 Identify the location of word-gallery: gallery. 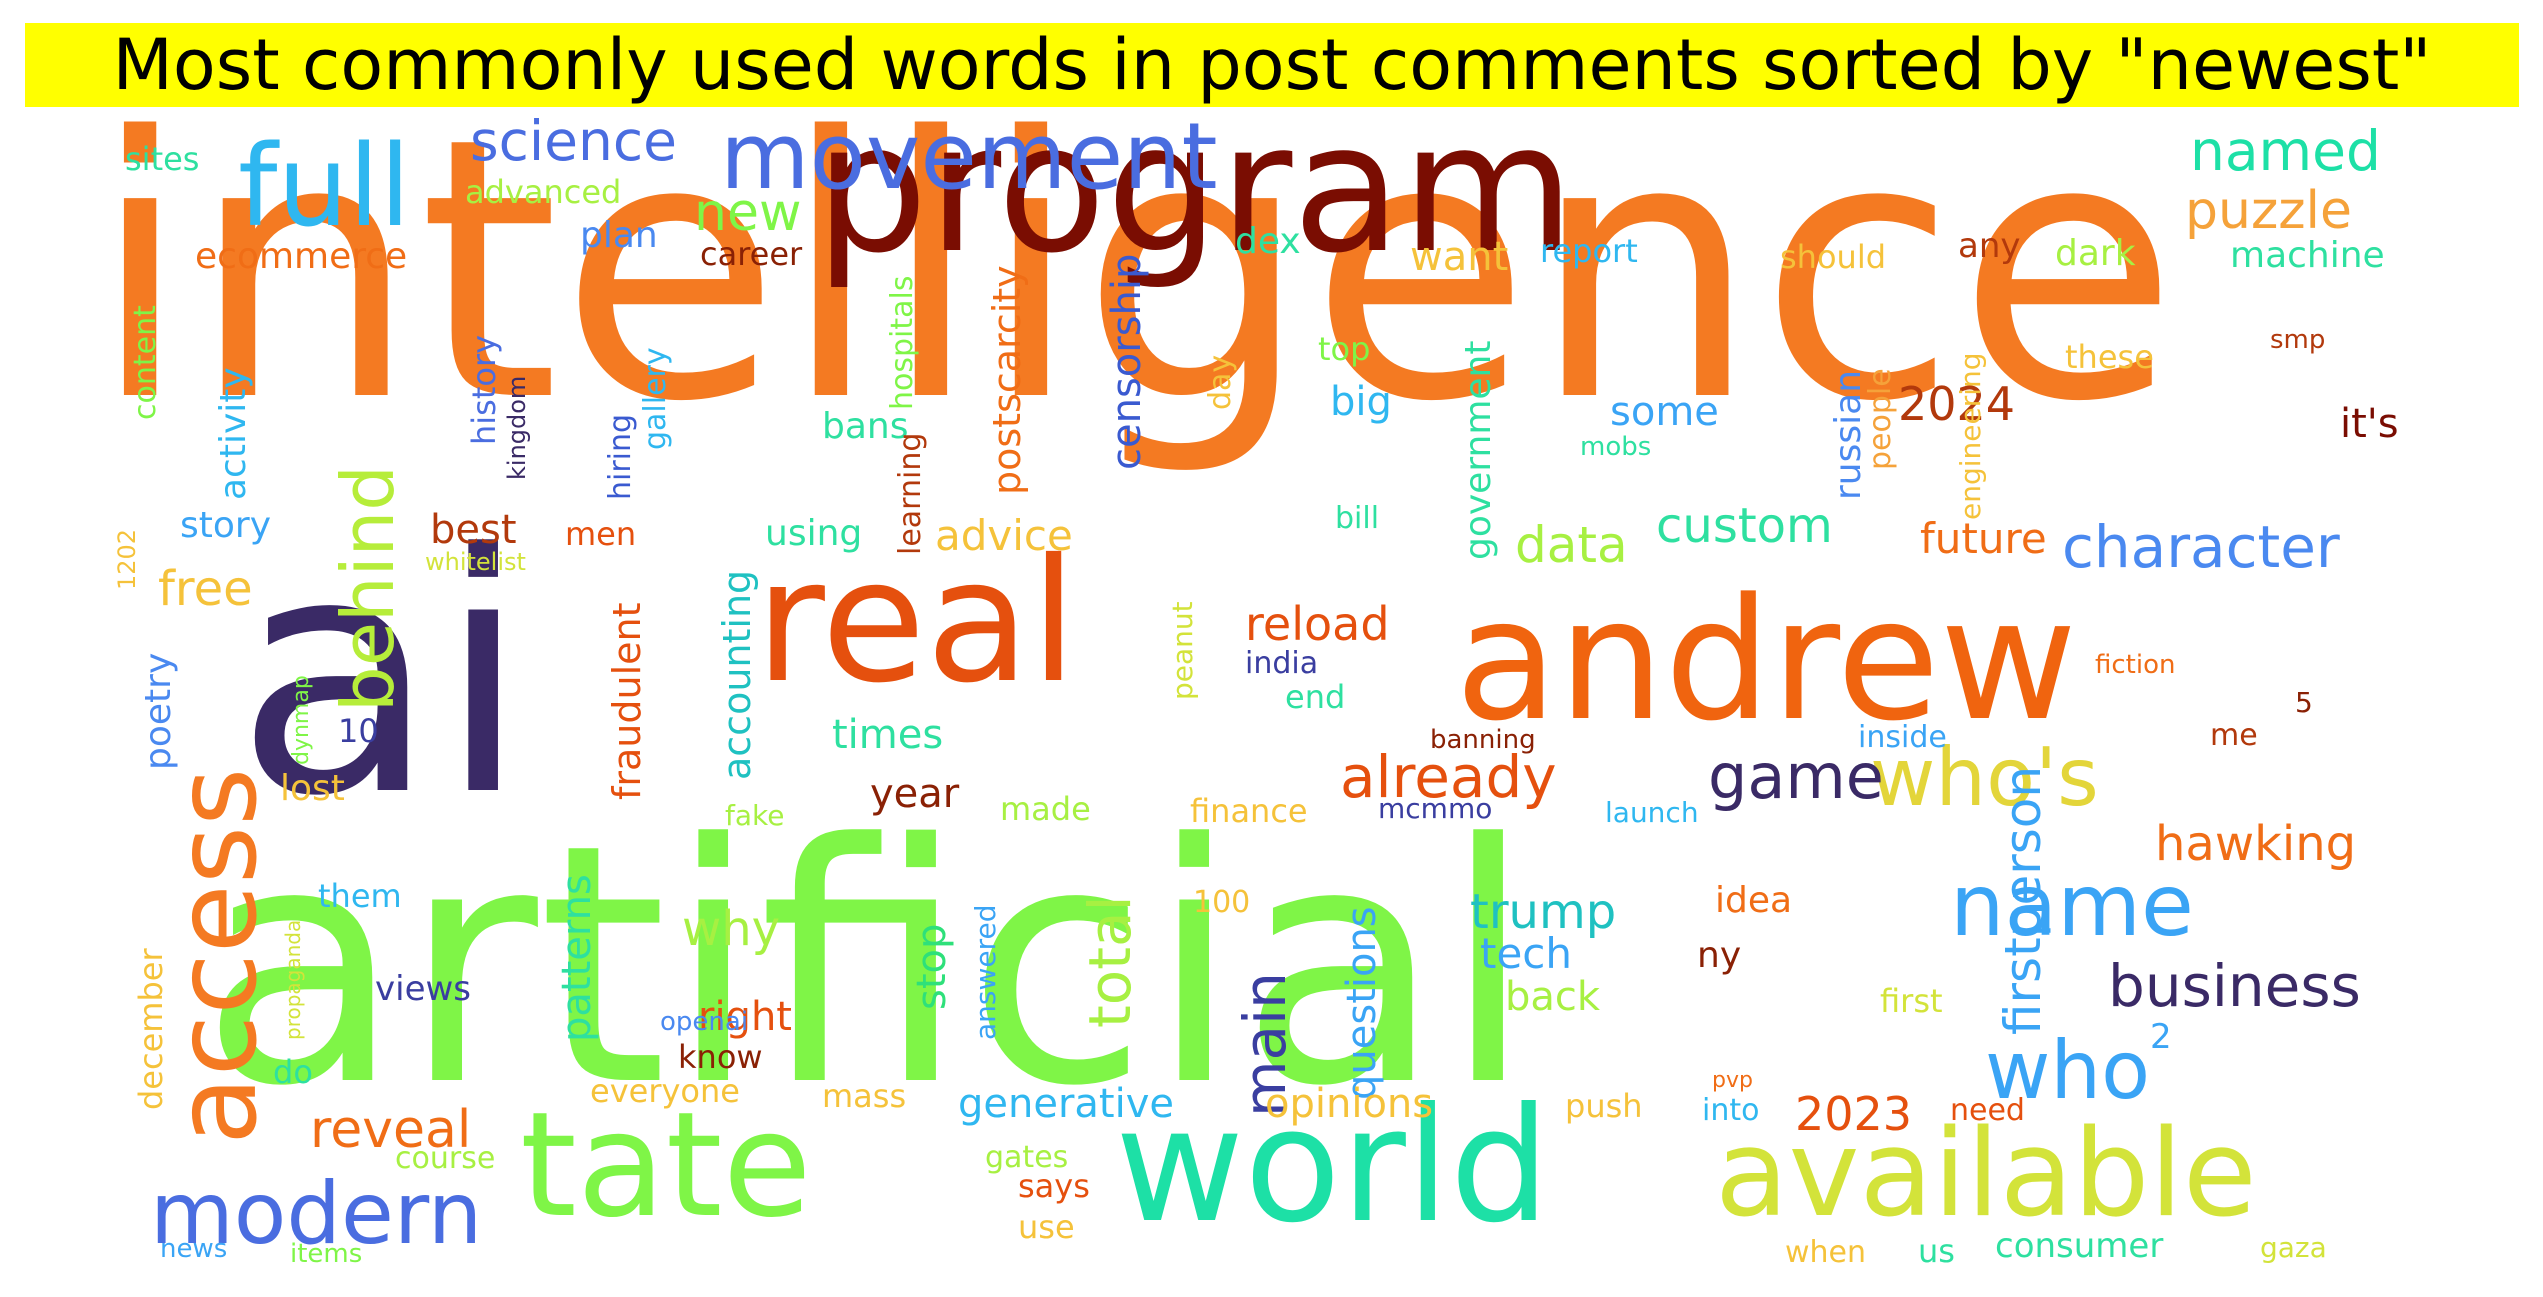
(655, 398).